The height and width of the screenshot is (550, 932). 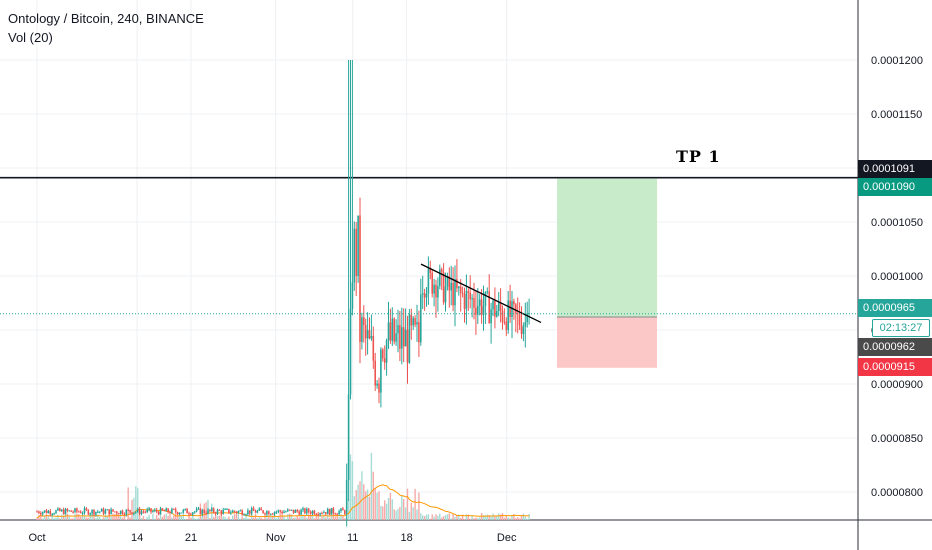 I want to click on y-tick-label: 0.0001050, so click(x=897, y=223).